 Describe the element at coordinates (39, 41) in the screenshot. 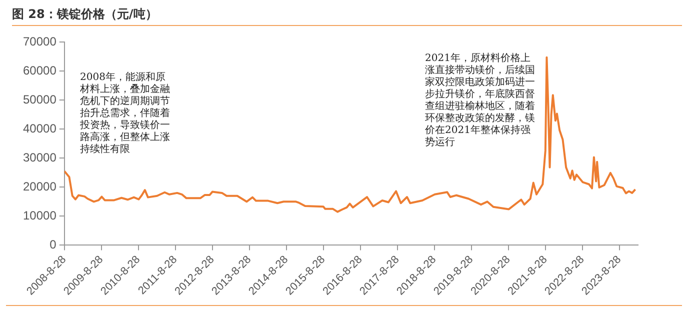

I see `y-tick-label: 70000` at that location.